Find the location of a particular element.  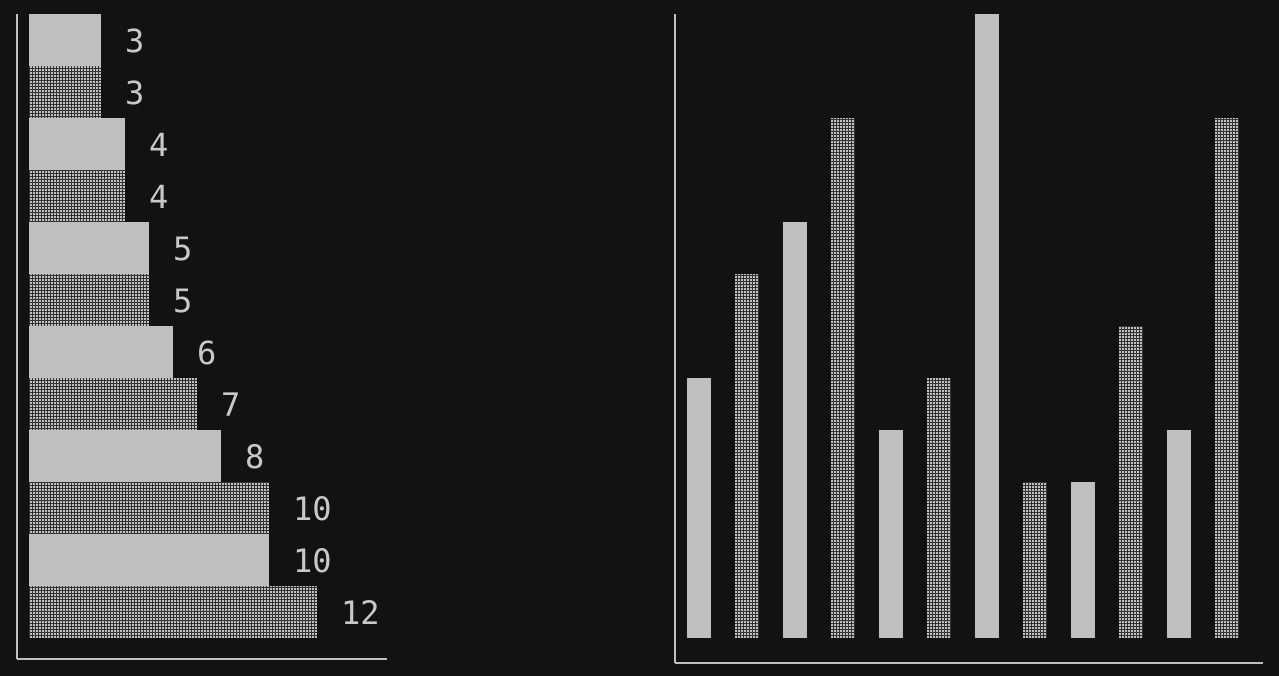

h-bar-label-8: 7 is located at coordinates (230, 405).